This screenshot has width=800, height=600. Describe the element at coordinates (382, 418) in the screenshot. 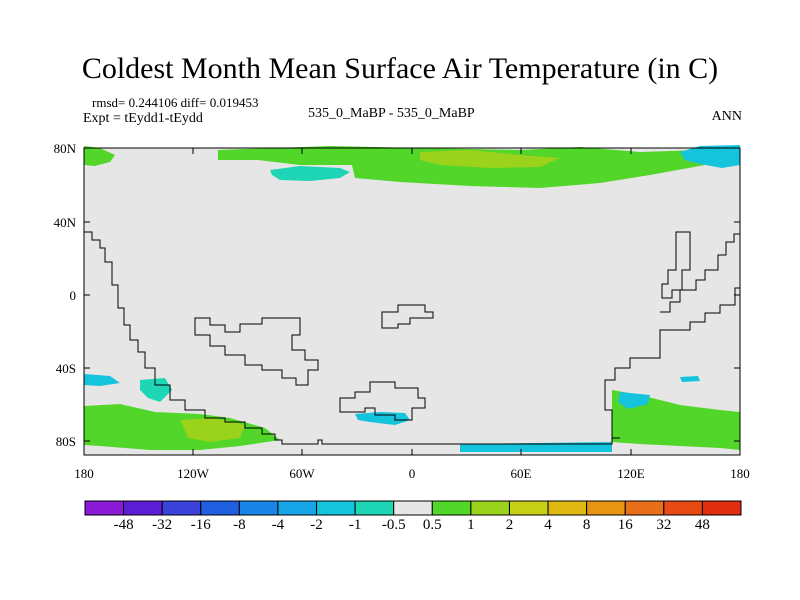

I see `southern-cyan-small` at that location.